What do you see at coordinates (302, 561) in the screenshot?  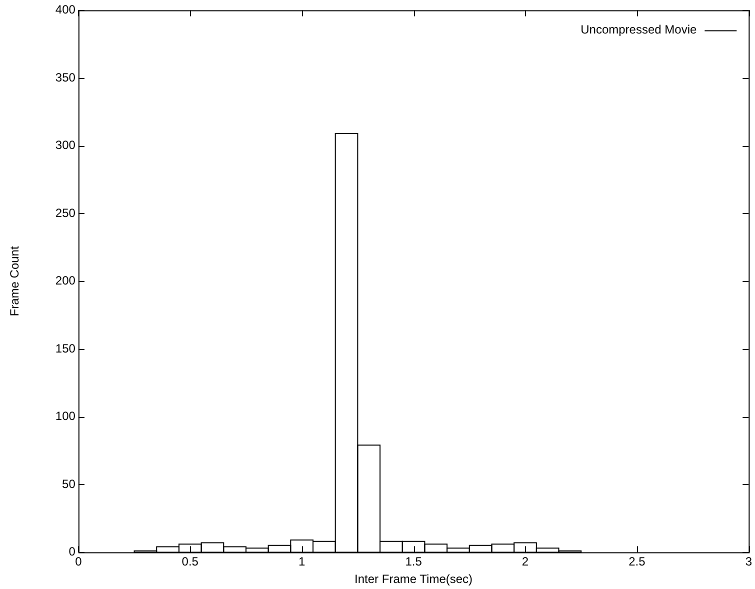 I see `x-tick-label: 1` at bounding box center [302, 561].